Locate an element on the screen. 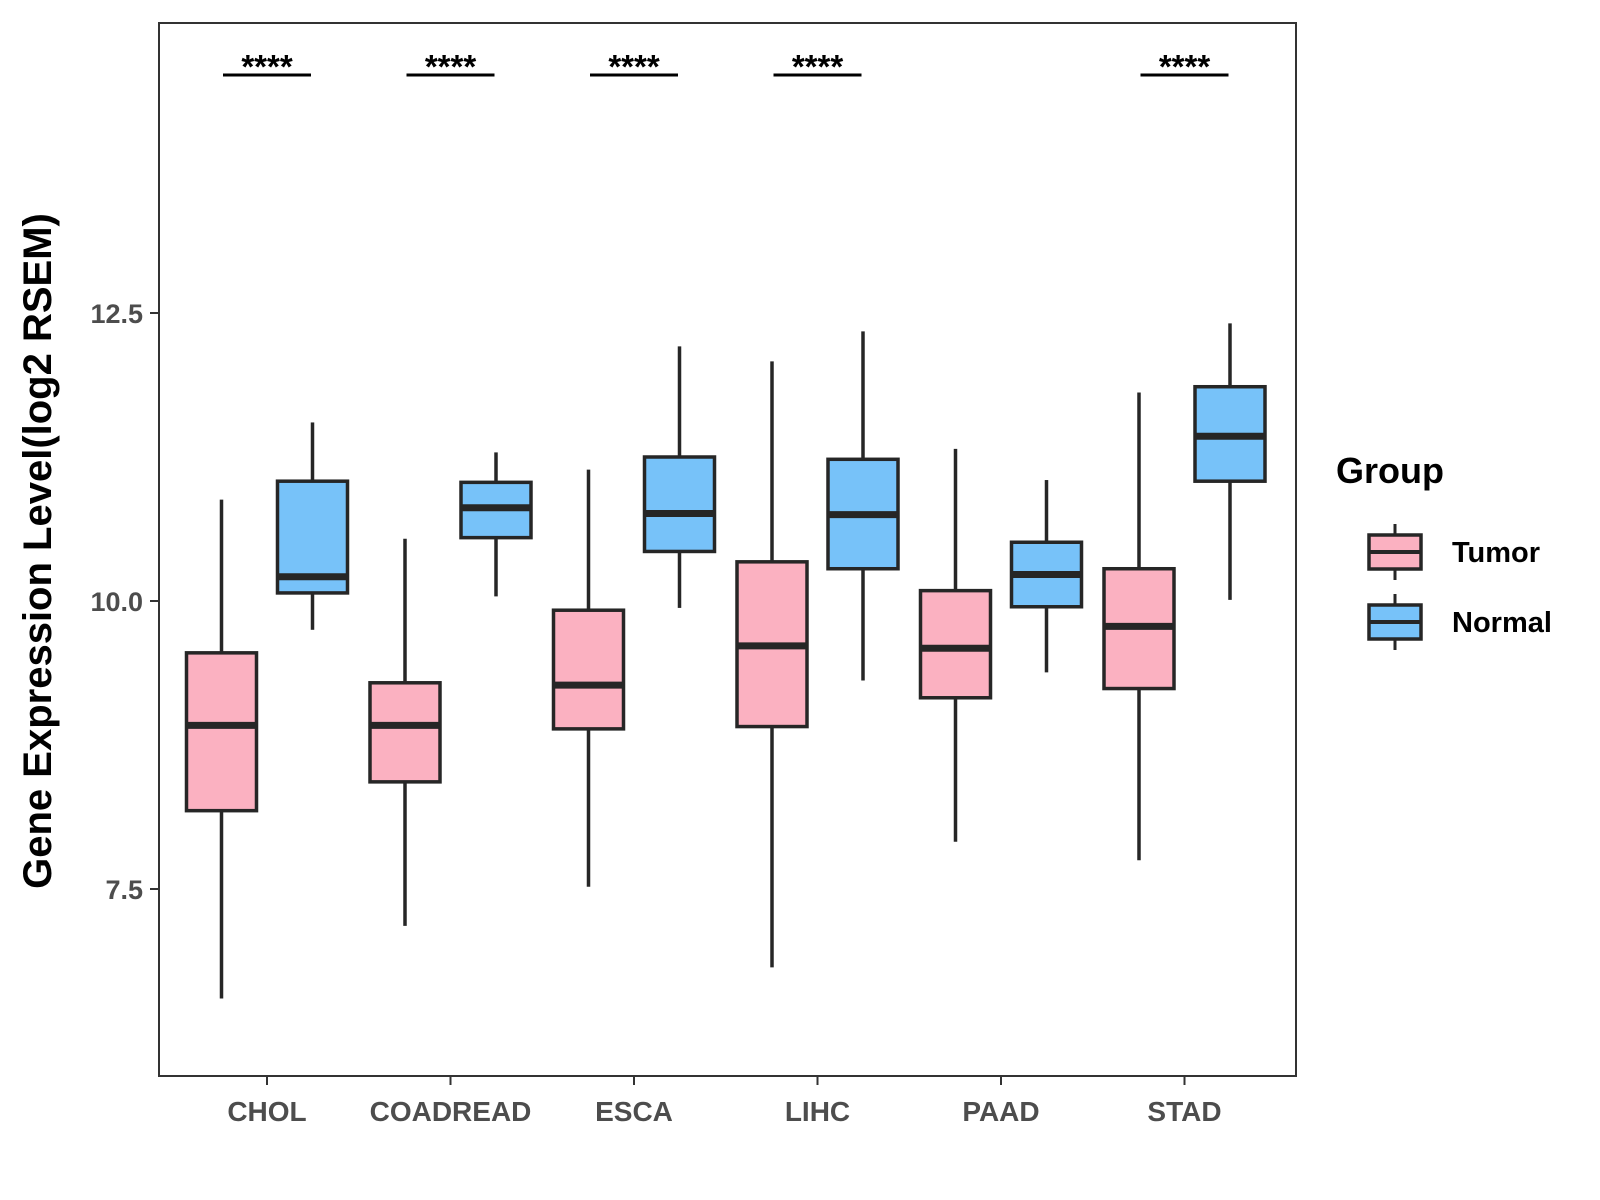 The image size is (1600, 1200). box-normal-paad is located at coordinates (1046, 576).